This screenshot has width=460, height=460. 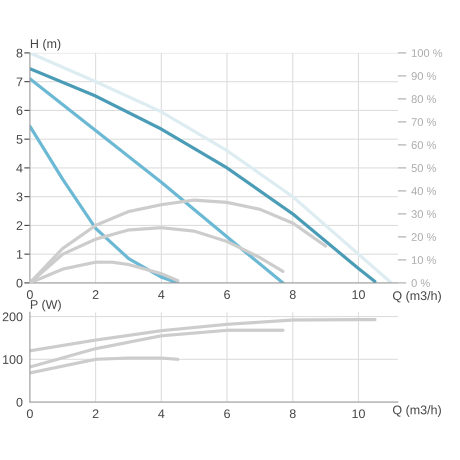 What do you see at coordinates (424, 260) in the screenshot?
I see `y2-tick-label: 10 %` at bounding box center [424, 260].